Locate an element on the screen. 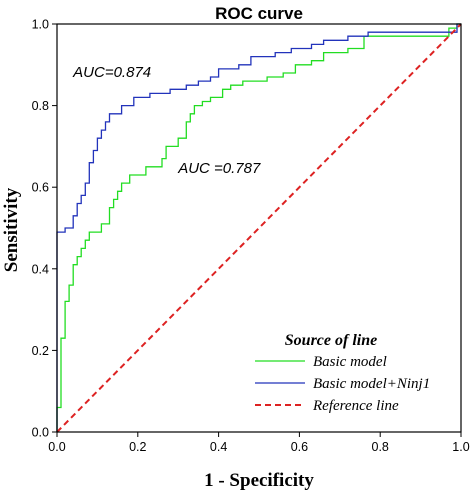  x-tick-label: 0.2 is located at coordinates (137, 447).